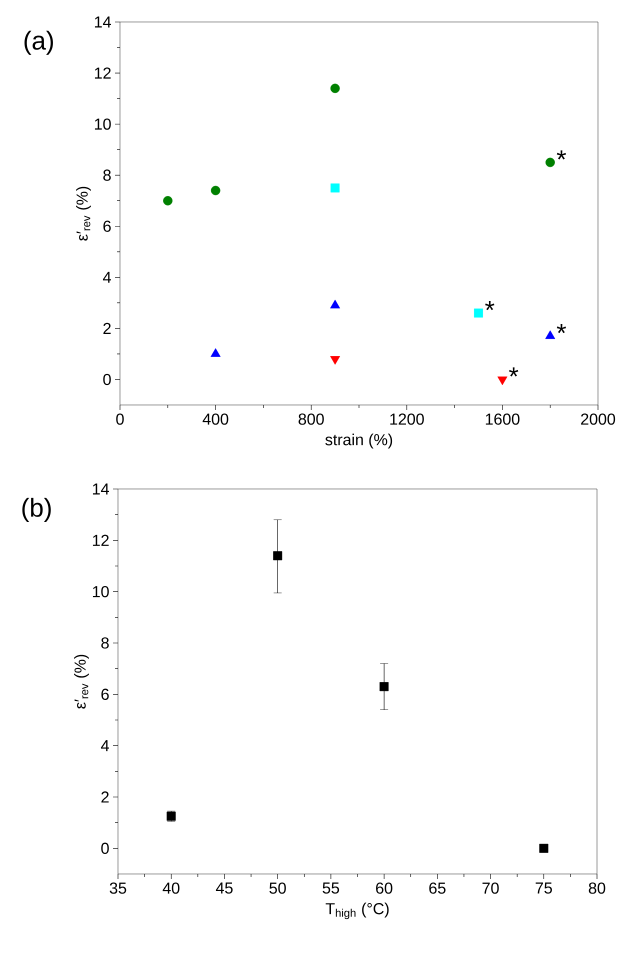  What do you see at coordinates (384, 888) in the screenshot?
I see `x-tick-label: 60` at bounding box center [384, 888].